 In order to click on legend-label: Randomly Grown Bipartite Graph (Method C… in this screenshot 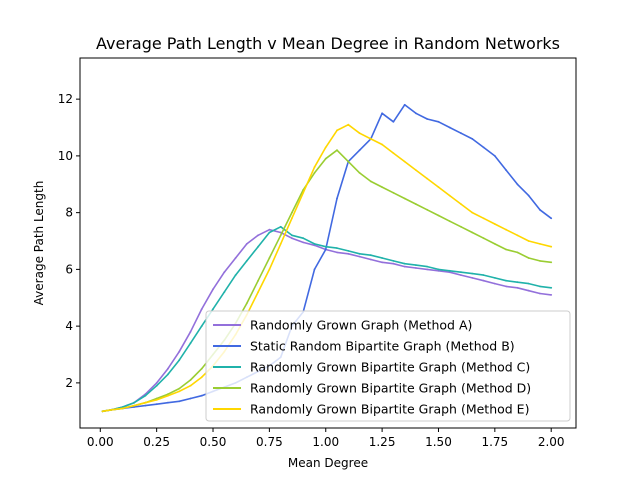, I will do `click(390, 367)`.